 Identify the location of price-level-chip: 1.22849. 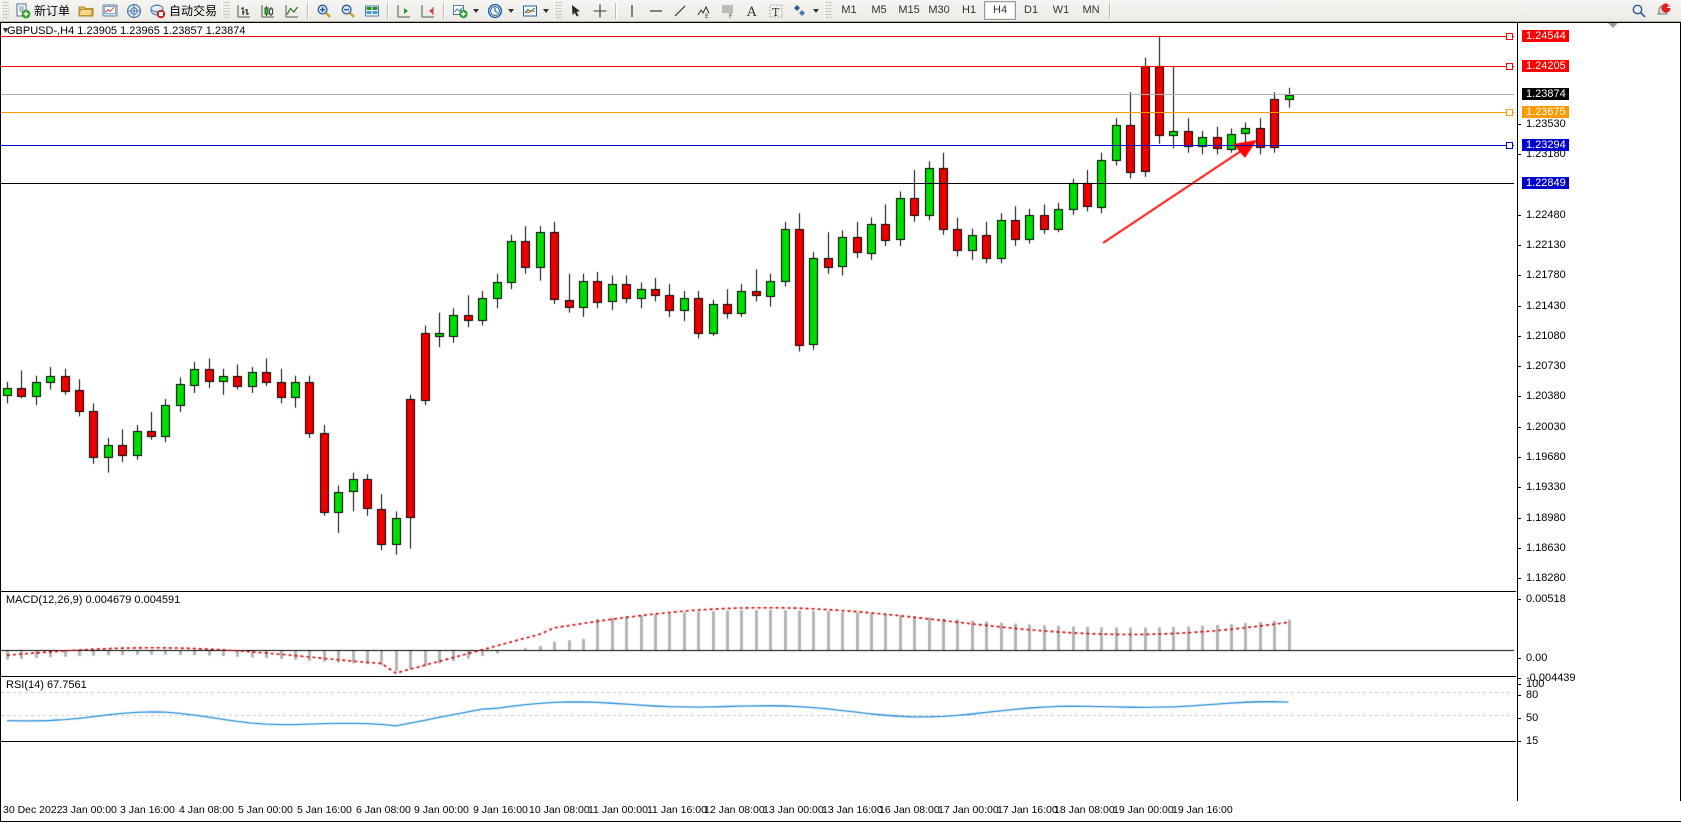
(1545, 183).